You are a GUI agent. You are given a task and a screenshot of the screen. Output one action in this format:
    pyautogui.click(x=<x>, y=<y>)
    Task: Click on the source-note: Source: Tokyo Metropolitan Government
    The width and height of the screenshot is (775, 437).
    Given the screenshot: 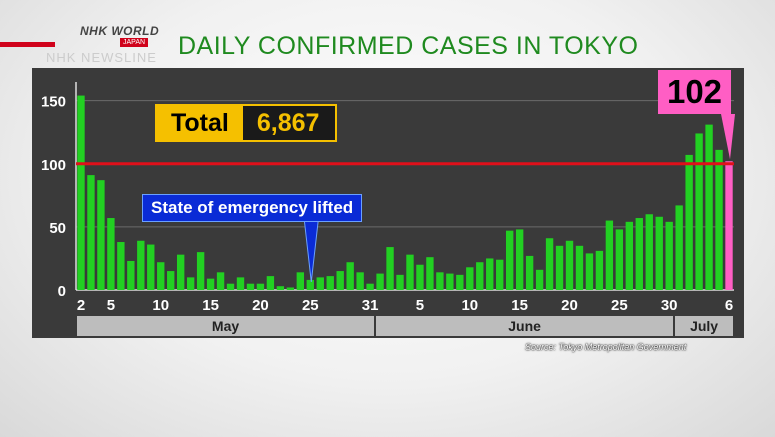 What is the action you would take?
    pyautogui.click(x=606, y=347)
    